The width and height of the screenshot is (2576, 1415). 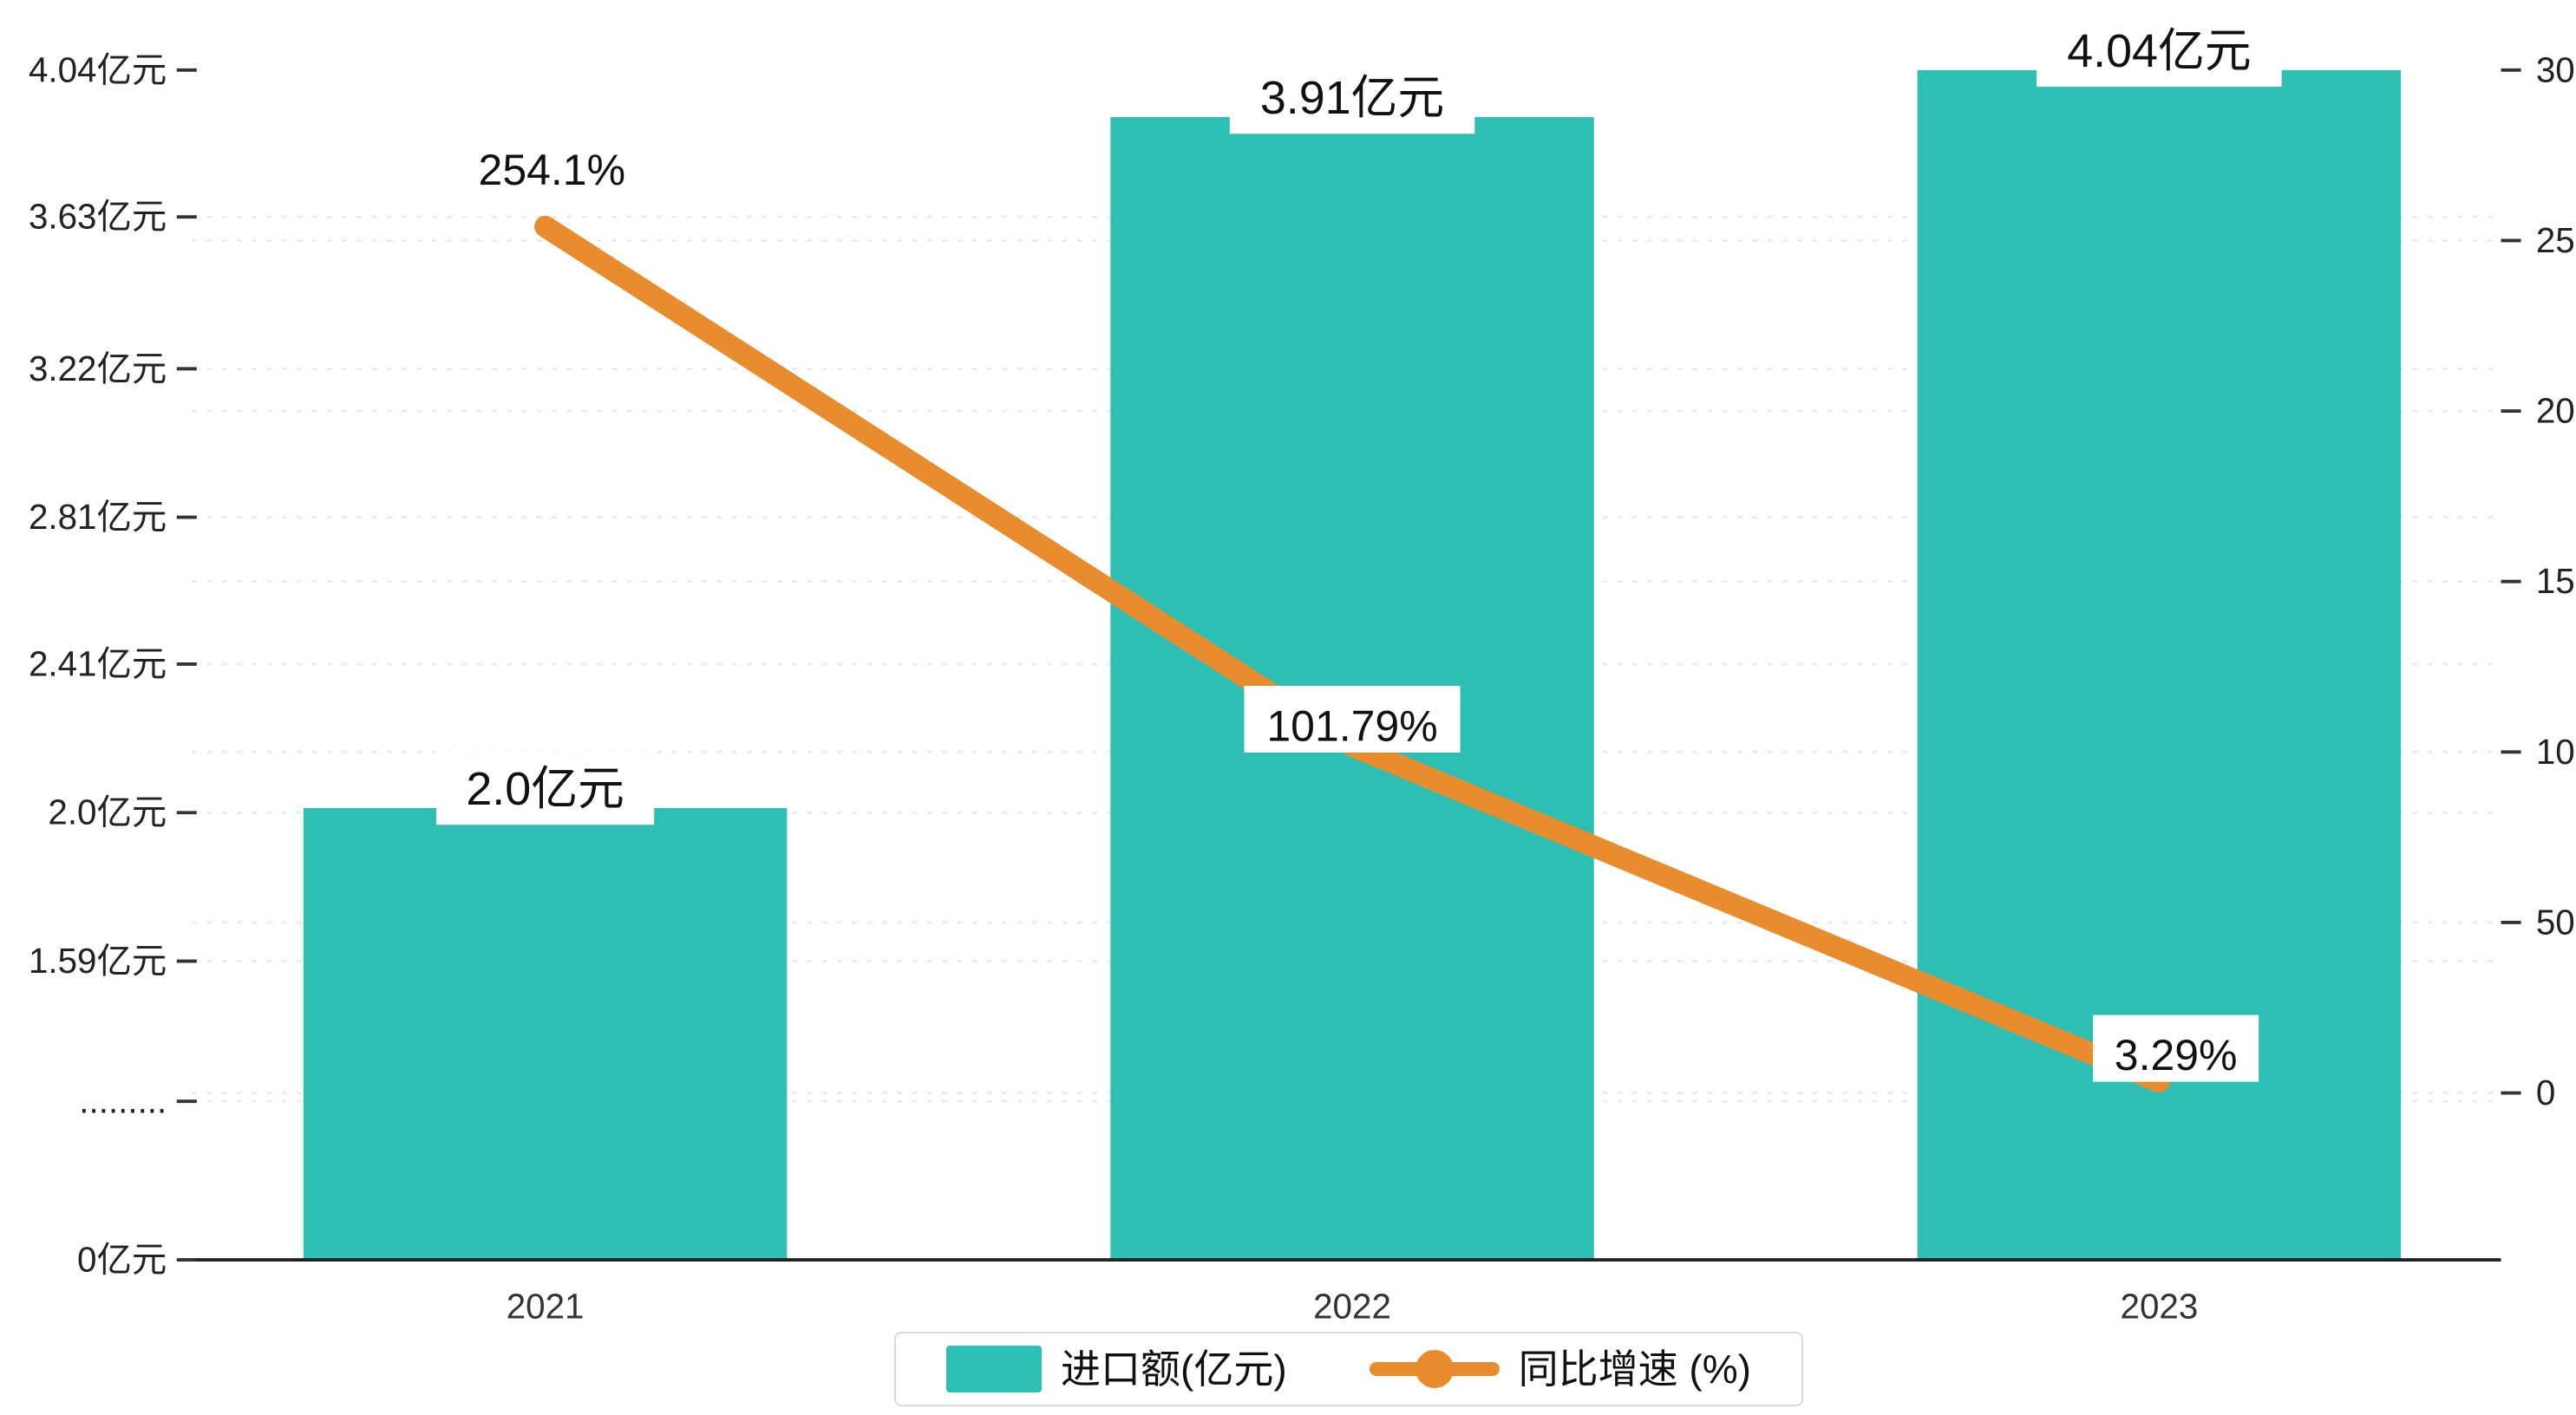 What do you see at coordinates (545, 1034) in the screenshot?
I see `bar` at bounding box center [545, 1034].